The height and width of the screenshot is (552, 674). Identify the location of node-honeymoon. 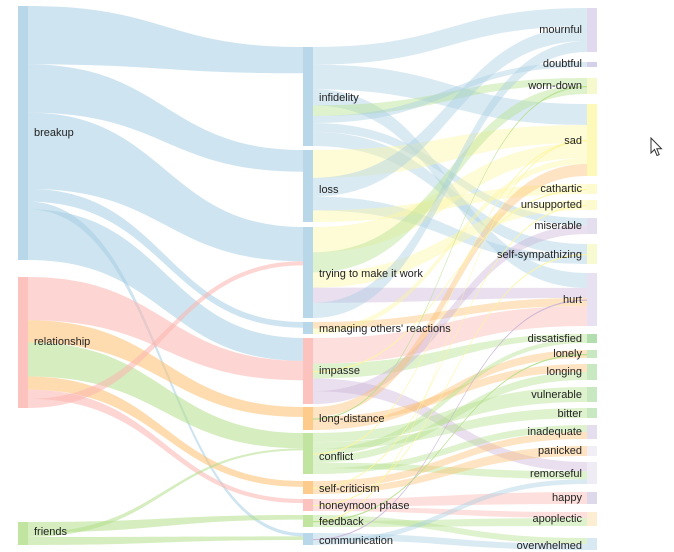
(308, 505).